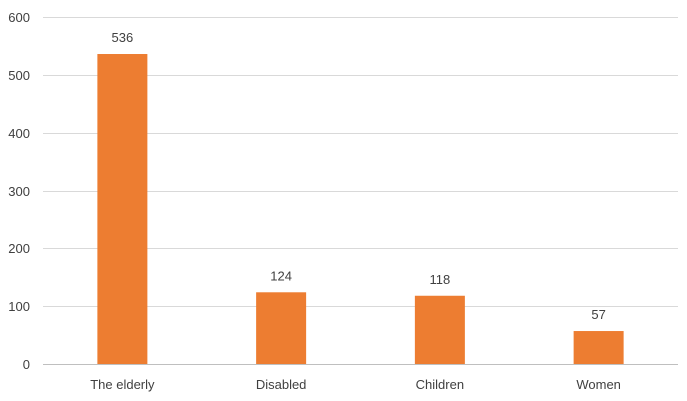  What do you see at coordinates (281, 275) in the screenshot?
I see `data-label: 124` at bounding box center [281, 275].